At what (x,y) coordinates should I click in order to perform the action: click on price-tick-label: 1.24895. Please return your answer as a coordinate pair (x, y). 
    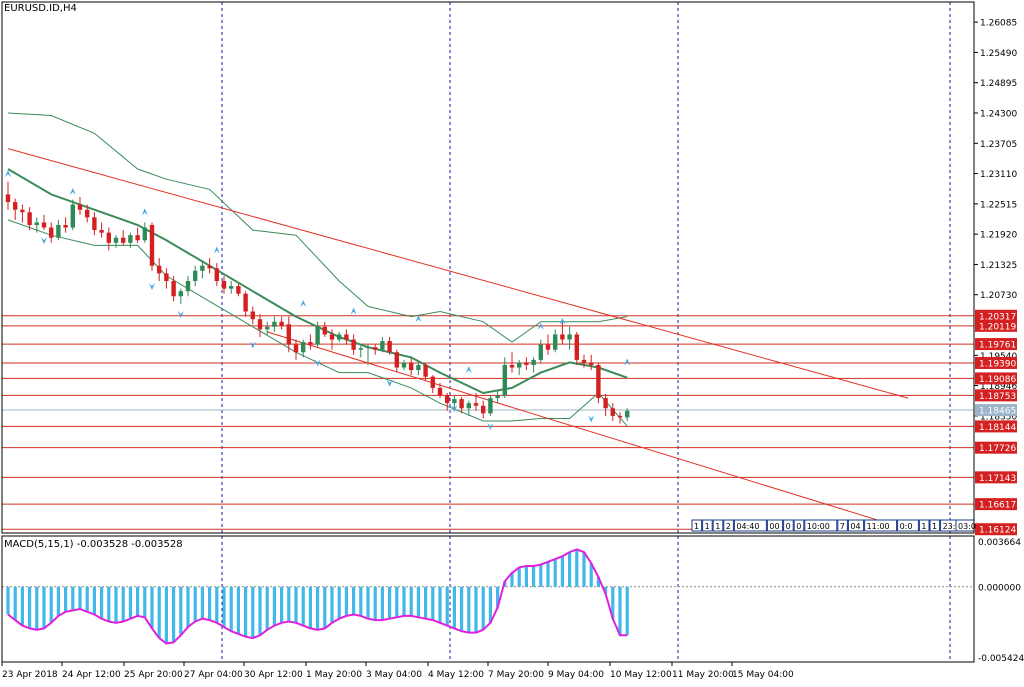
    Looking at the image, I should click on (998, 84).